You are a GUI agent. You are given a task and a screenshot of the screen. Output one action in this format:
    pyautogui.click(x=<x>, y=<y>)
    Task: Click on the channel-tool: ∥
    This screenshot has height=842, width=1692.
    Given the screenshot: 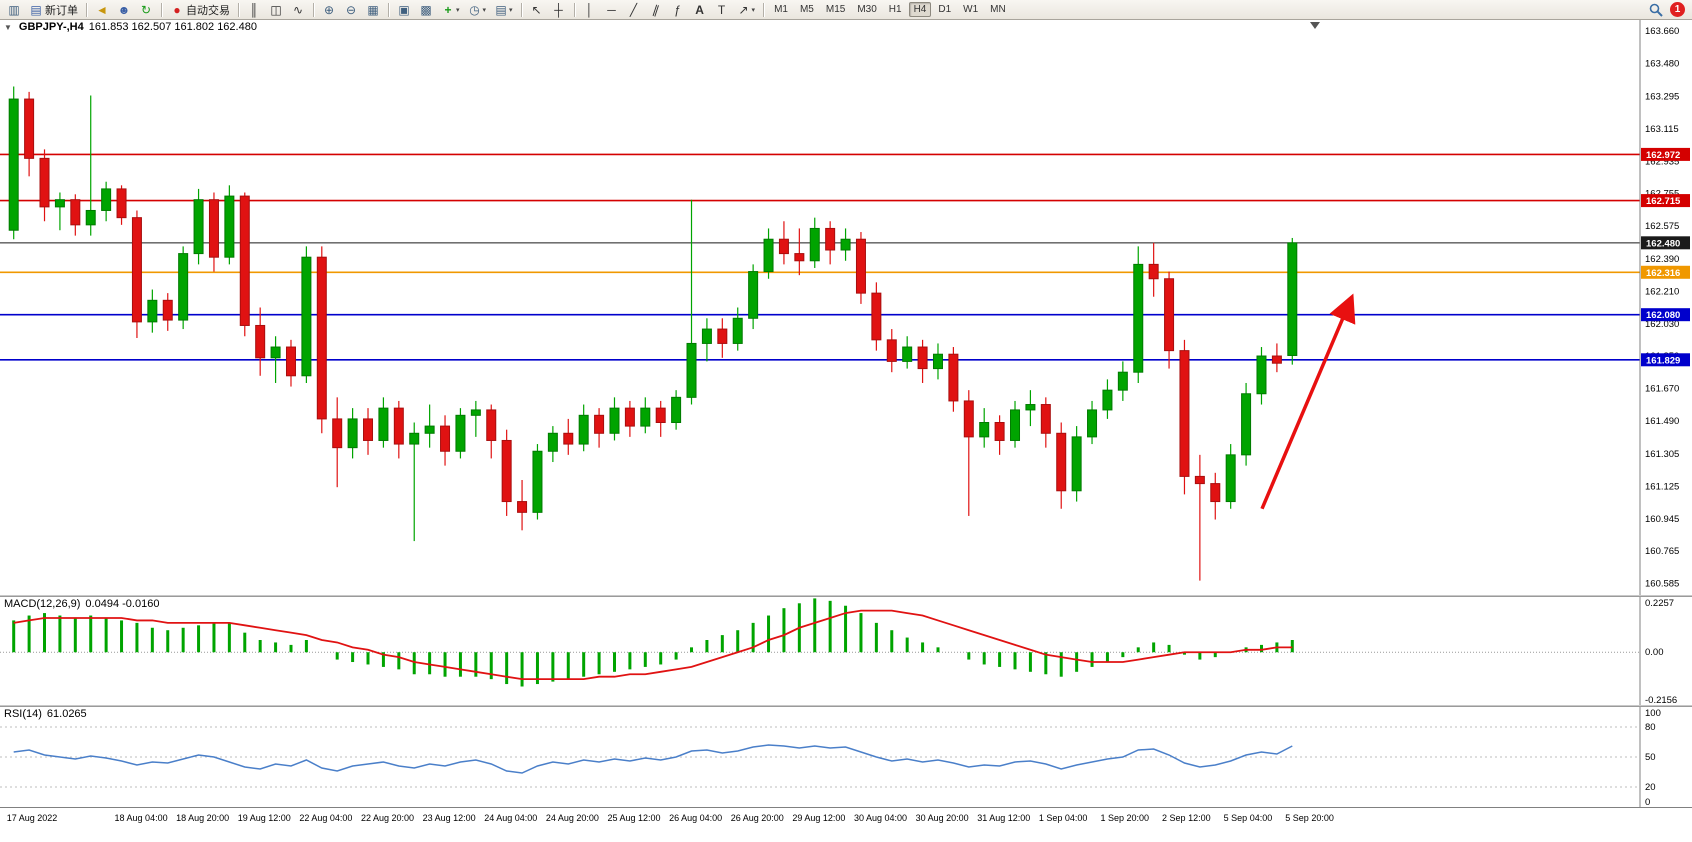 What is the action you would take?
    pyautogui.click(x=656, y=9)
    